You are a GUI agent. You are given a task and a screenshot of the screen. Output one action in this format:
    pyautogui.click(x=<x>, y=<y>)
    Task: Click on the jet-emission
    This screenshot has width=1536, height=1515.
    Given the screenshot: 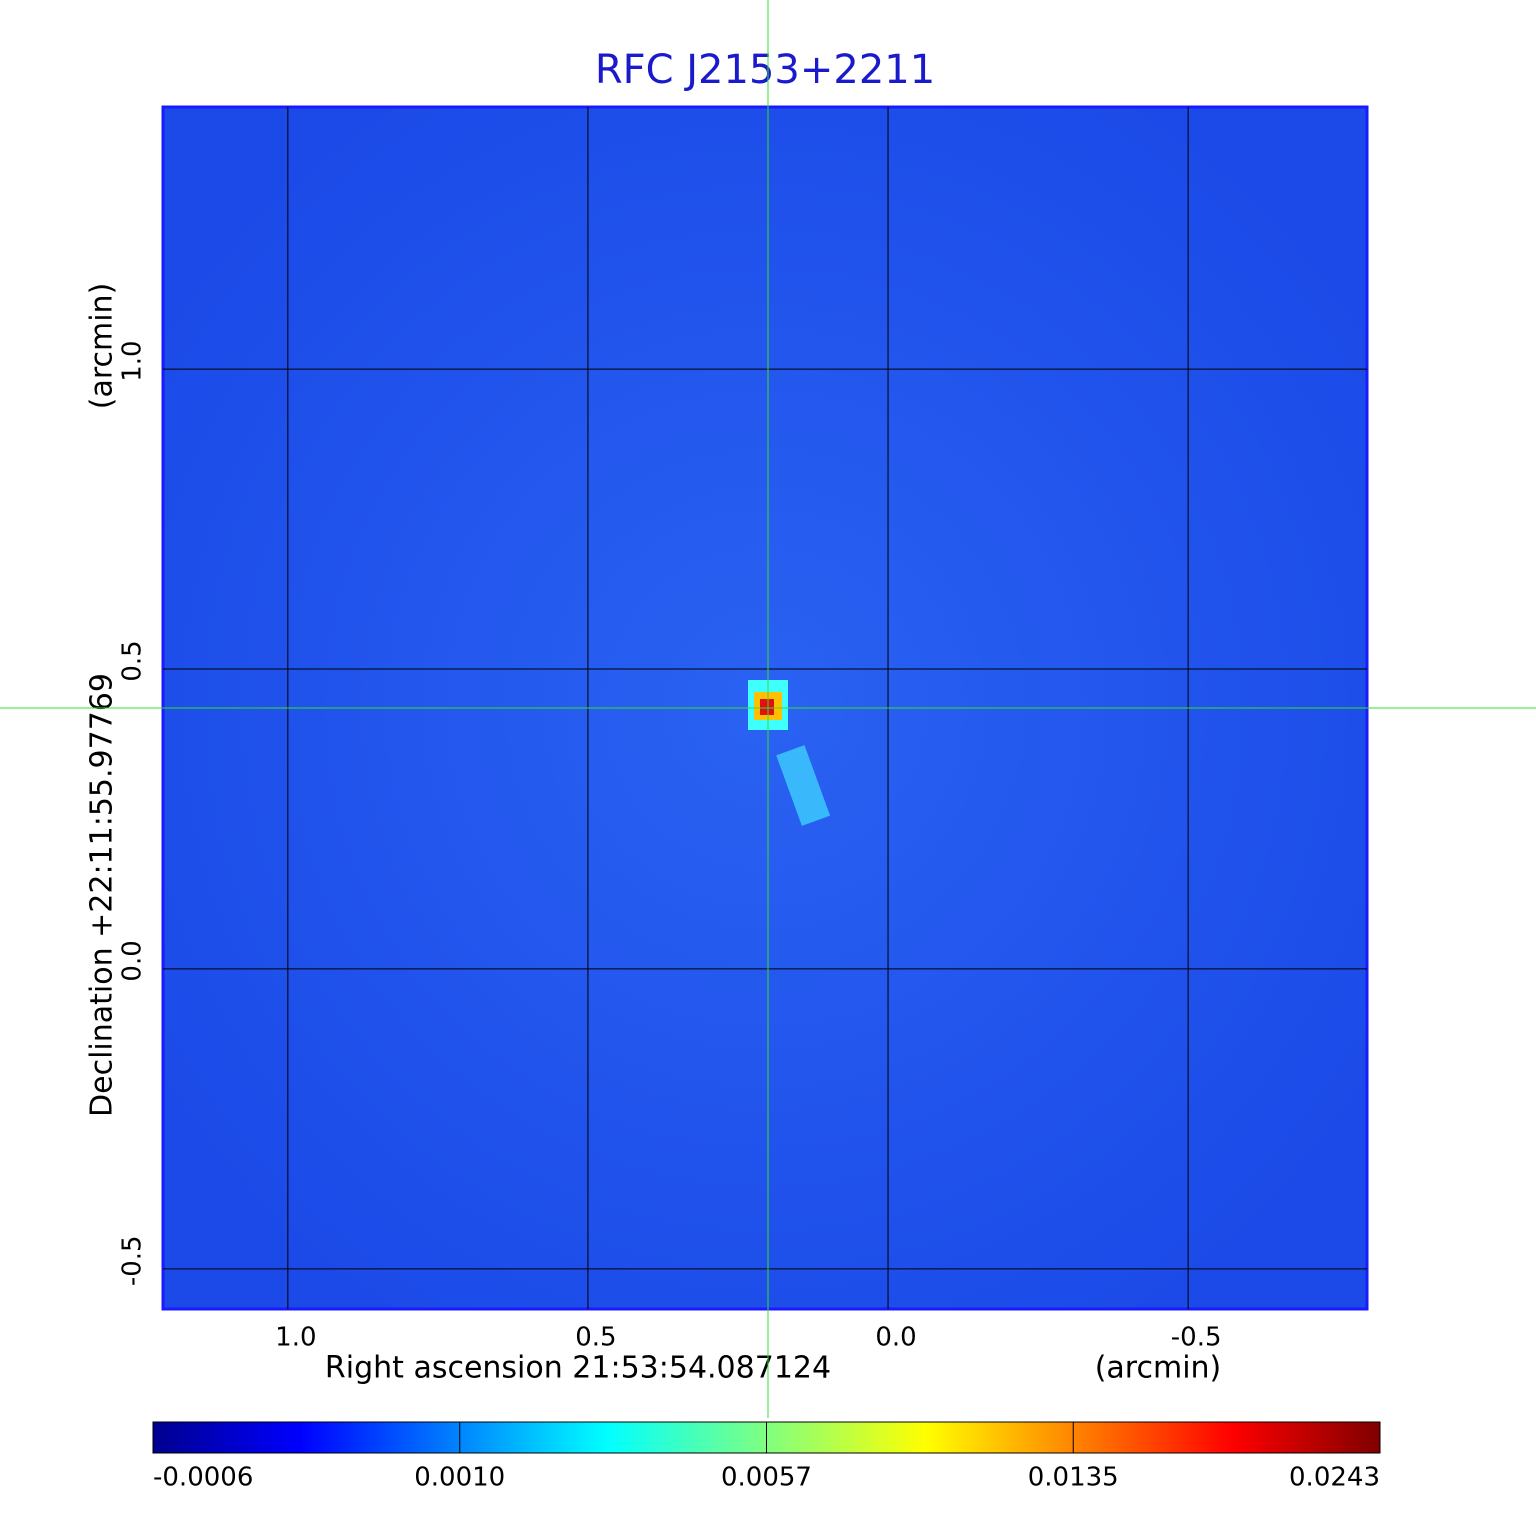 What is the action you would take?
    pyautogui.click(x=803, y=785)
    